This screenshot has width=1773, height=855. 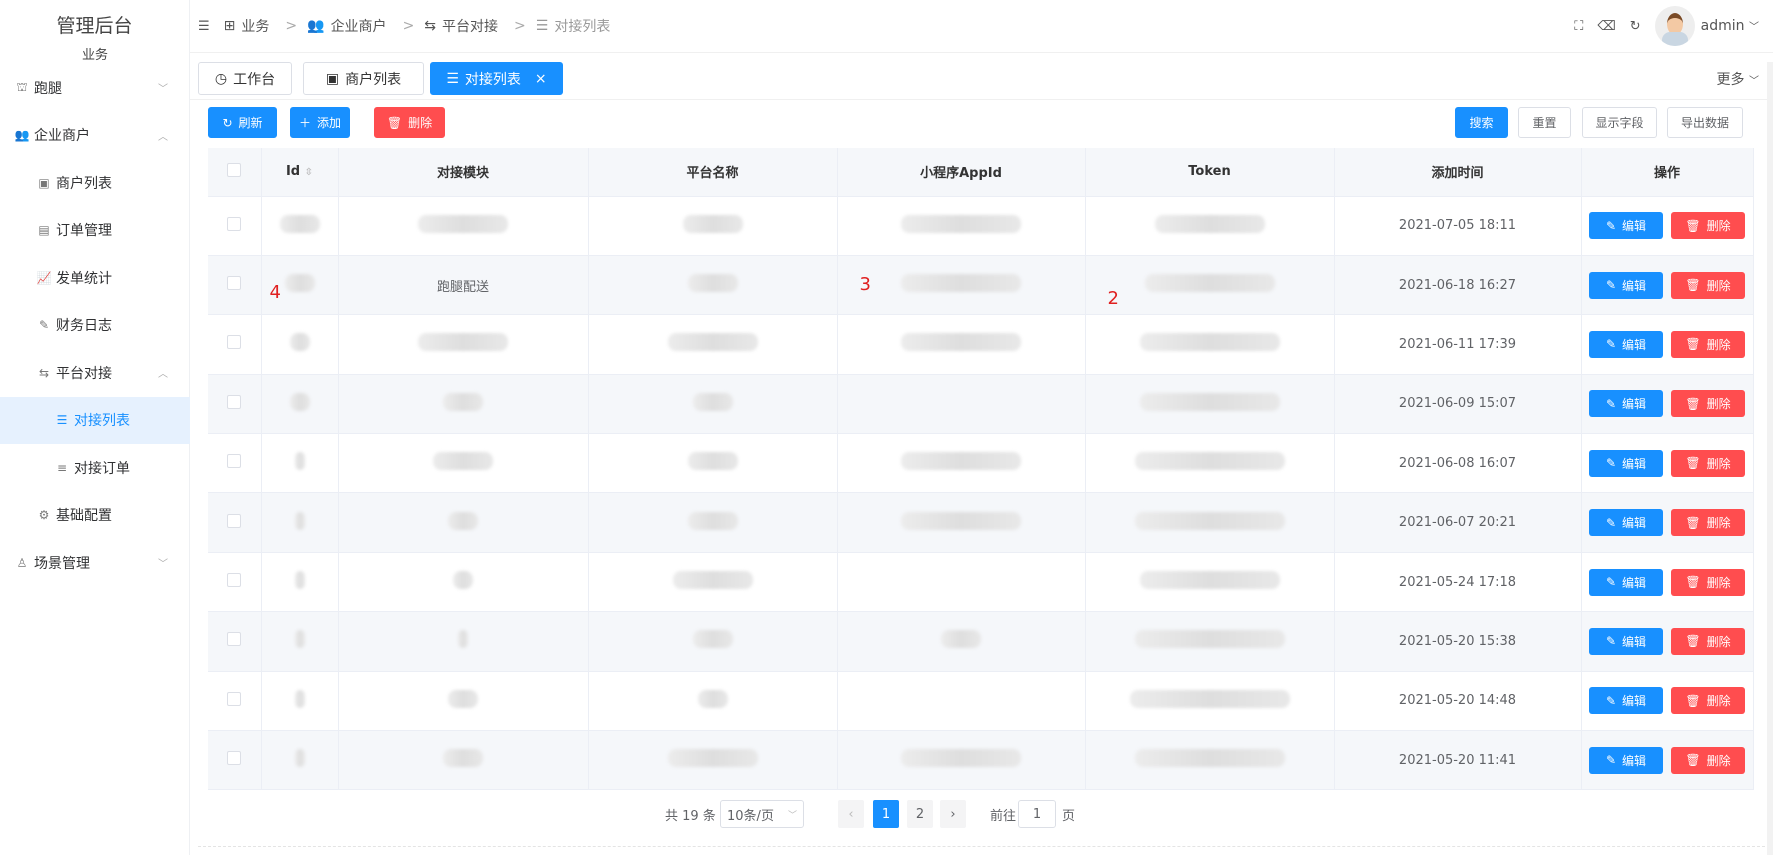 What do you see at coordinates (95, 183) in the screenshot?
I see `sidebar-item-2: ▣ 商户列表` at bounding box center [95, 183].